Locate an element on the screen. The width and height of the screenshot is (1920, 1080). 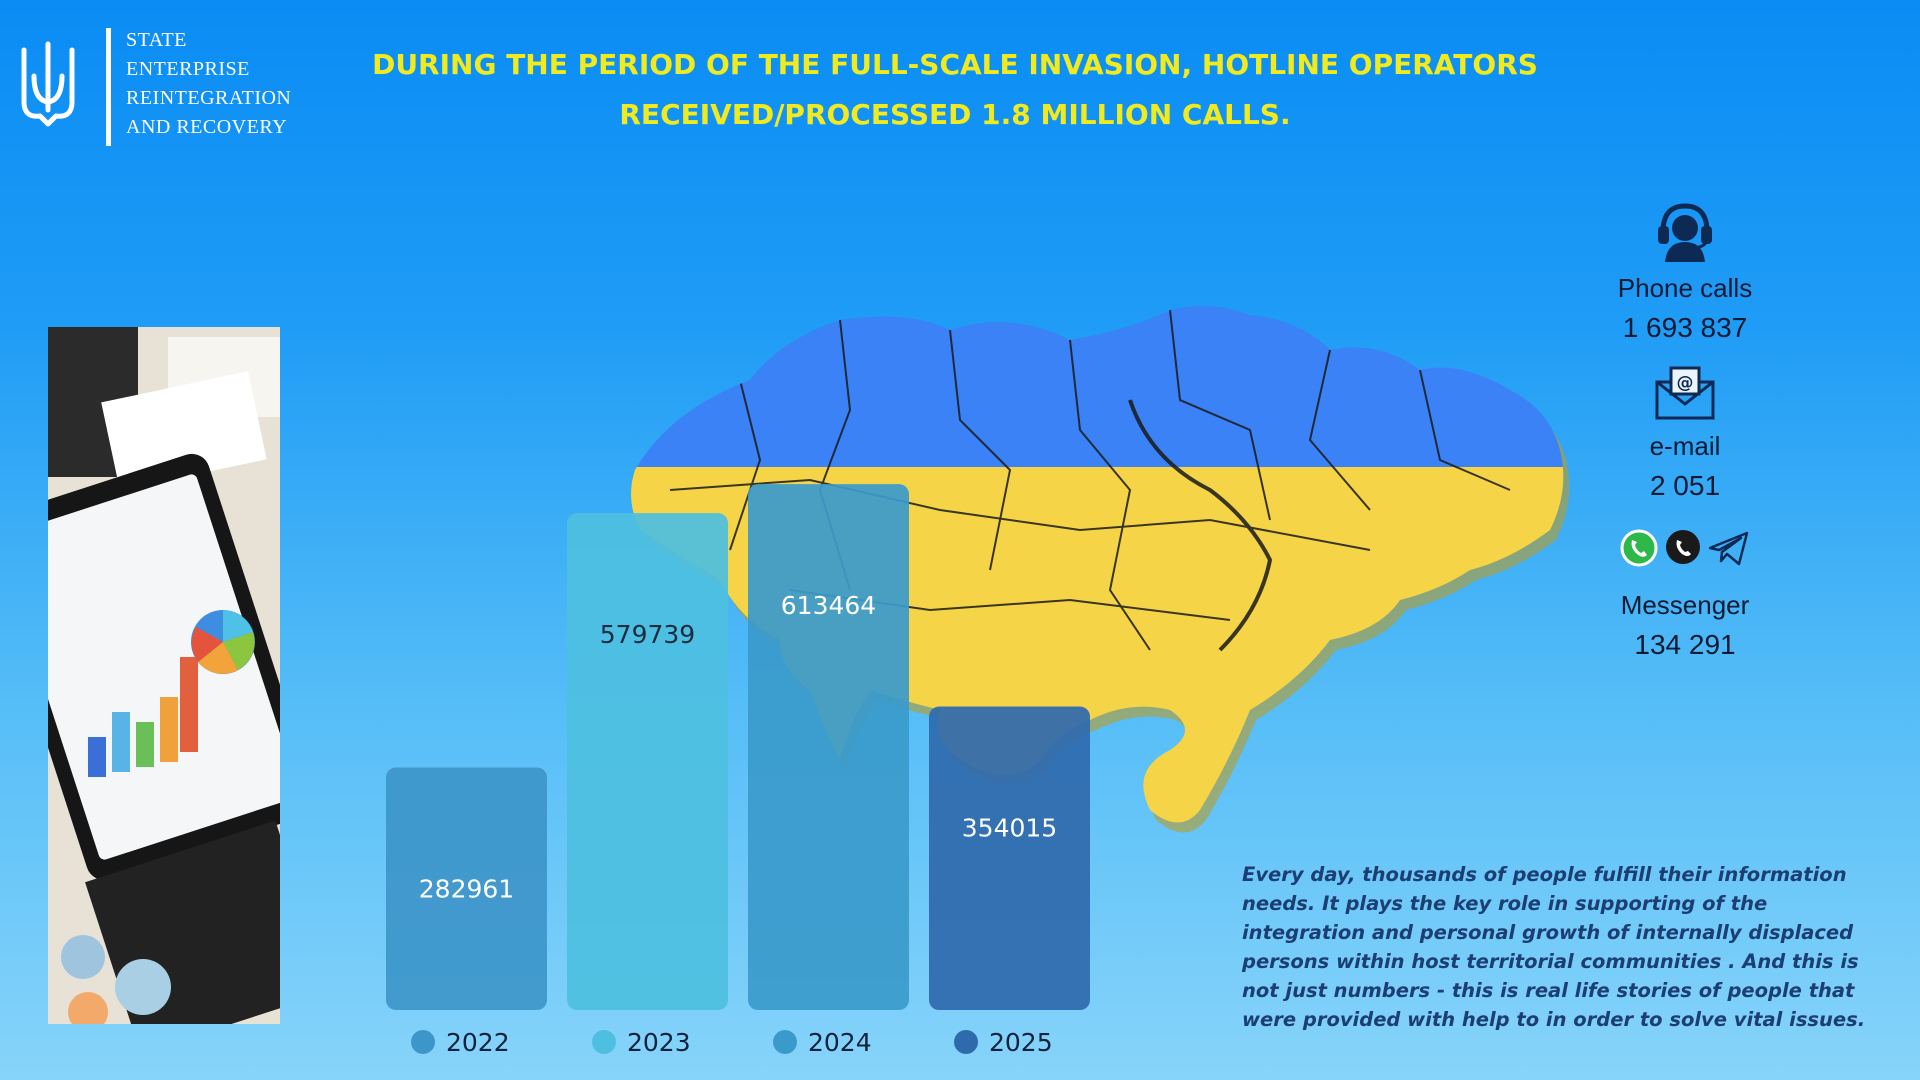
legend-label: 2024 is located at coordinates (840, 1042).